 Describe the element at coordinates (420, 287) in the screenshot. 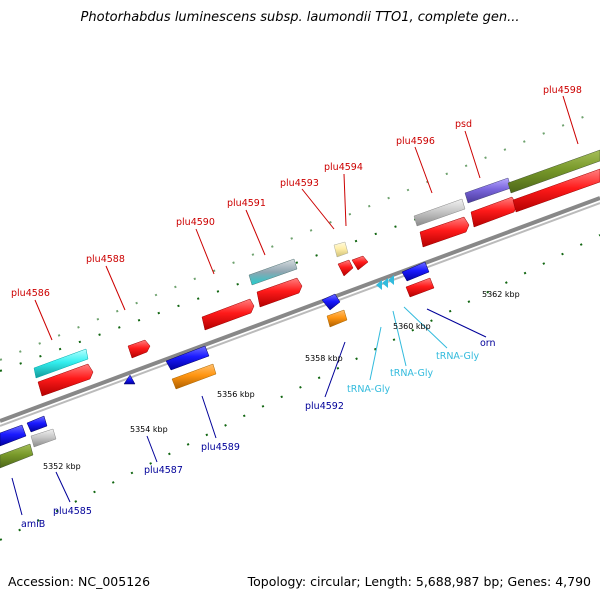

I see `gene-orn-red` at that location.